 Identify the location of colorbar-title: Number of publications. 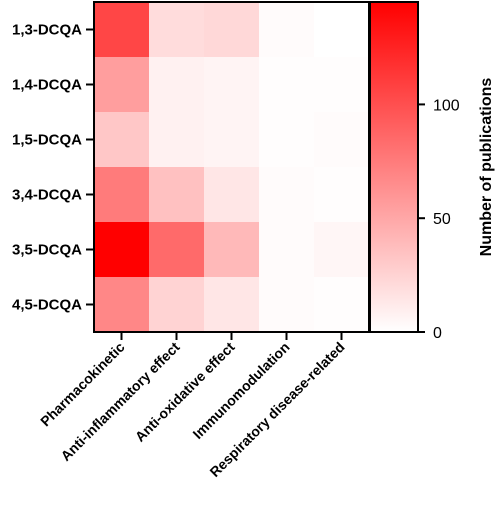
(486, 167).